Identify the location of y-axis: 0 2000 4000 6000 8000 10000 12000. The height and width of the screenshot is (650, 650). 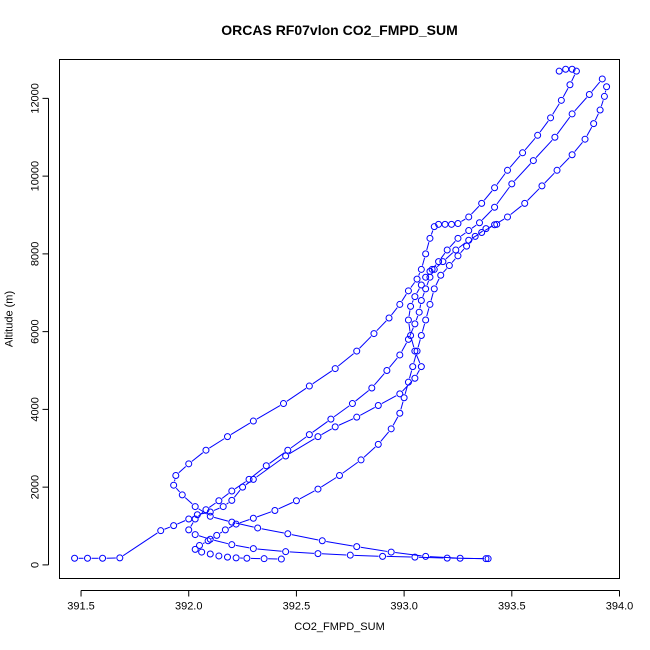
(39, 325).